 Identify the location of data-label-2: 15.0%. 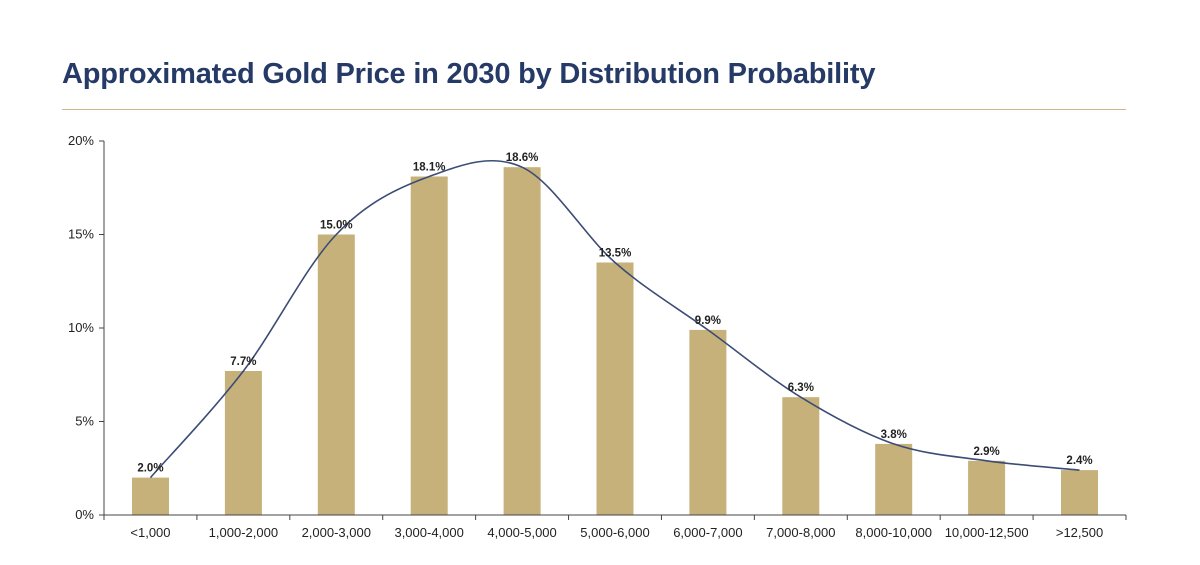
(336, 226).